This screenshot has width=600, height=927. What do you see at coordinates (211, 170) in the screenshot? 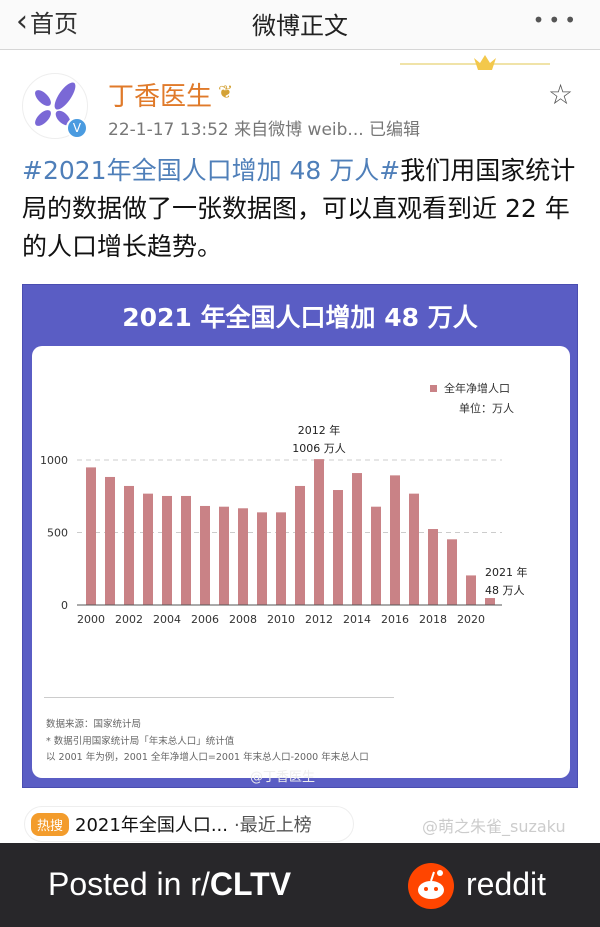
I see `hashtag-link: #2021年全国人口增加 48 万人#` at bounding box center [211, 170].